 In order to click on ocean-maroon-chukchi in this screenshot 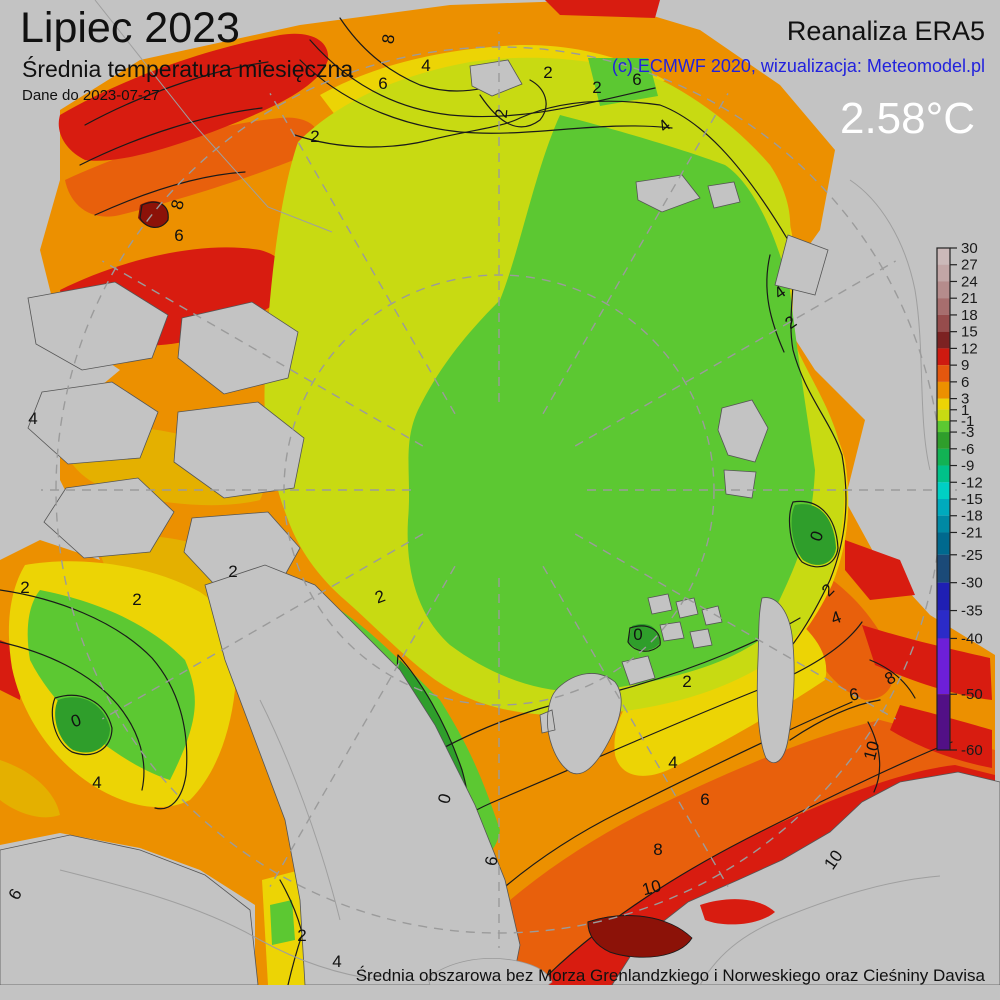, I will do `click(153, 214)`.